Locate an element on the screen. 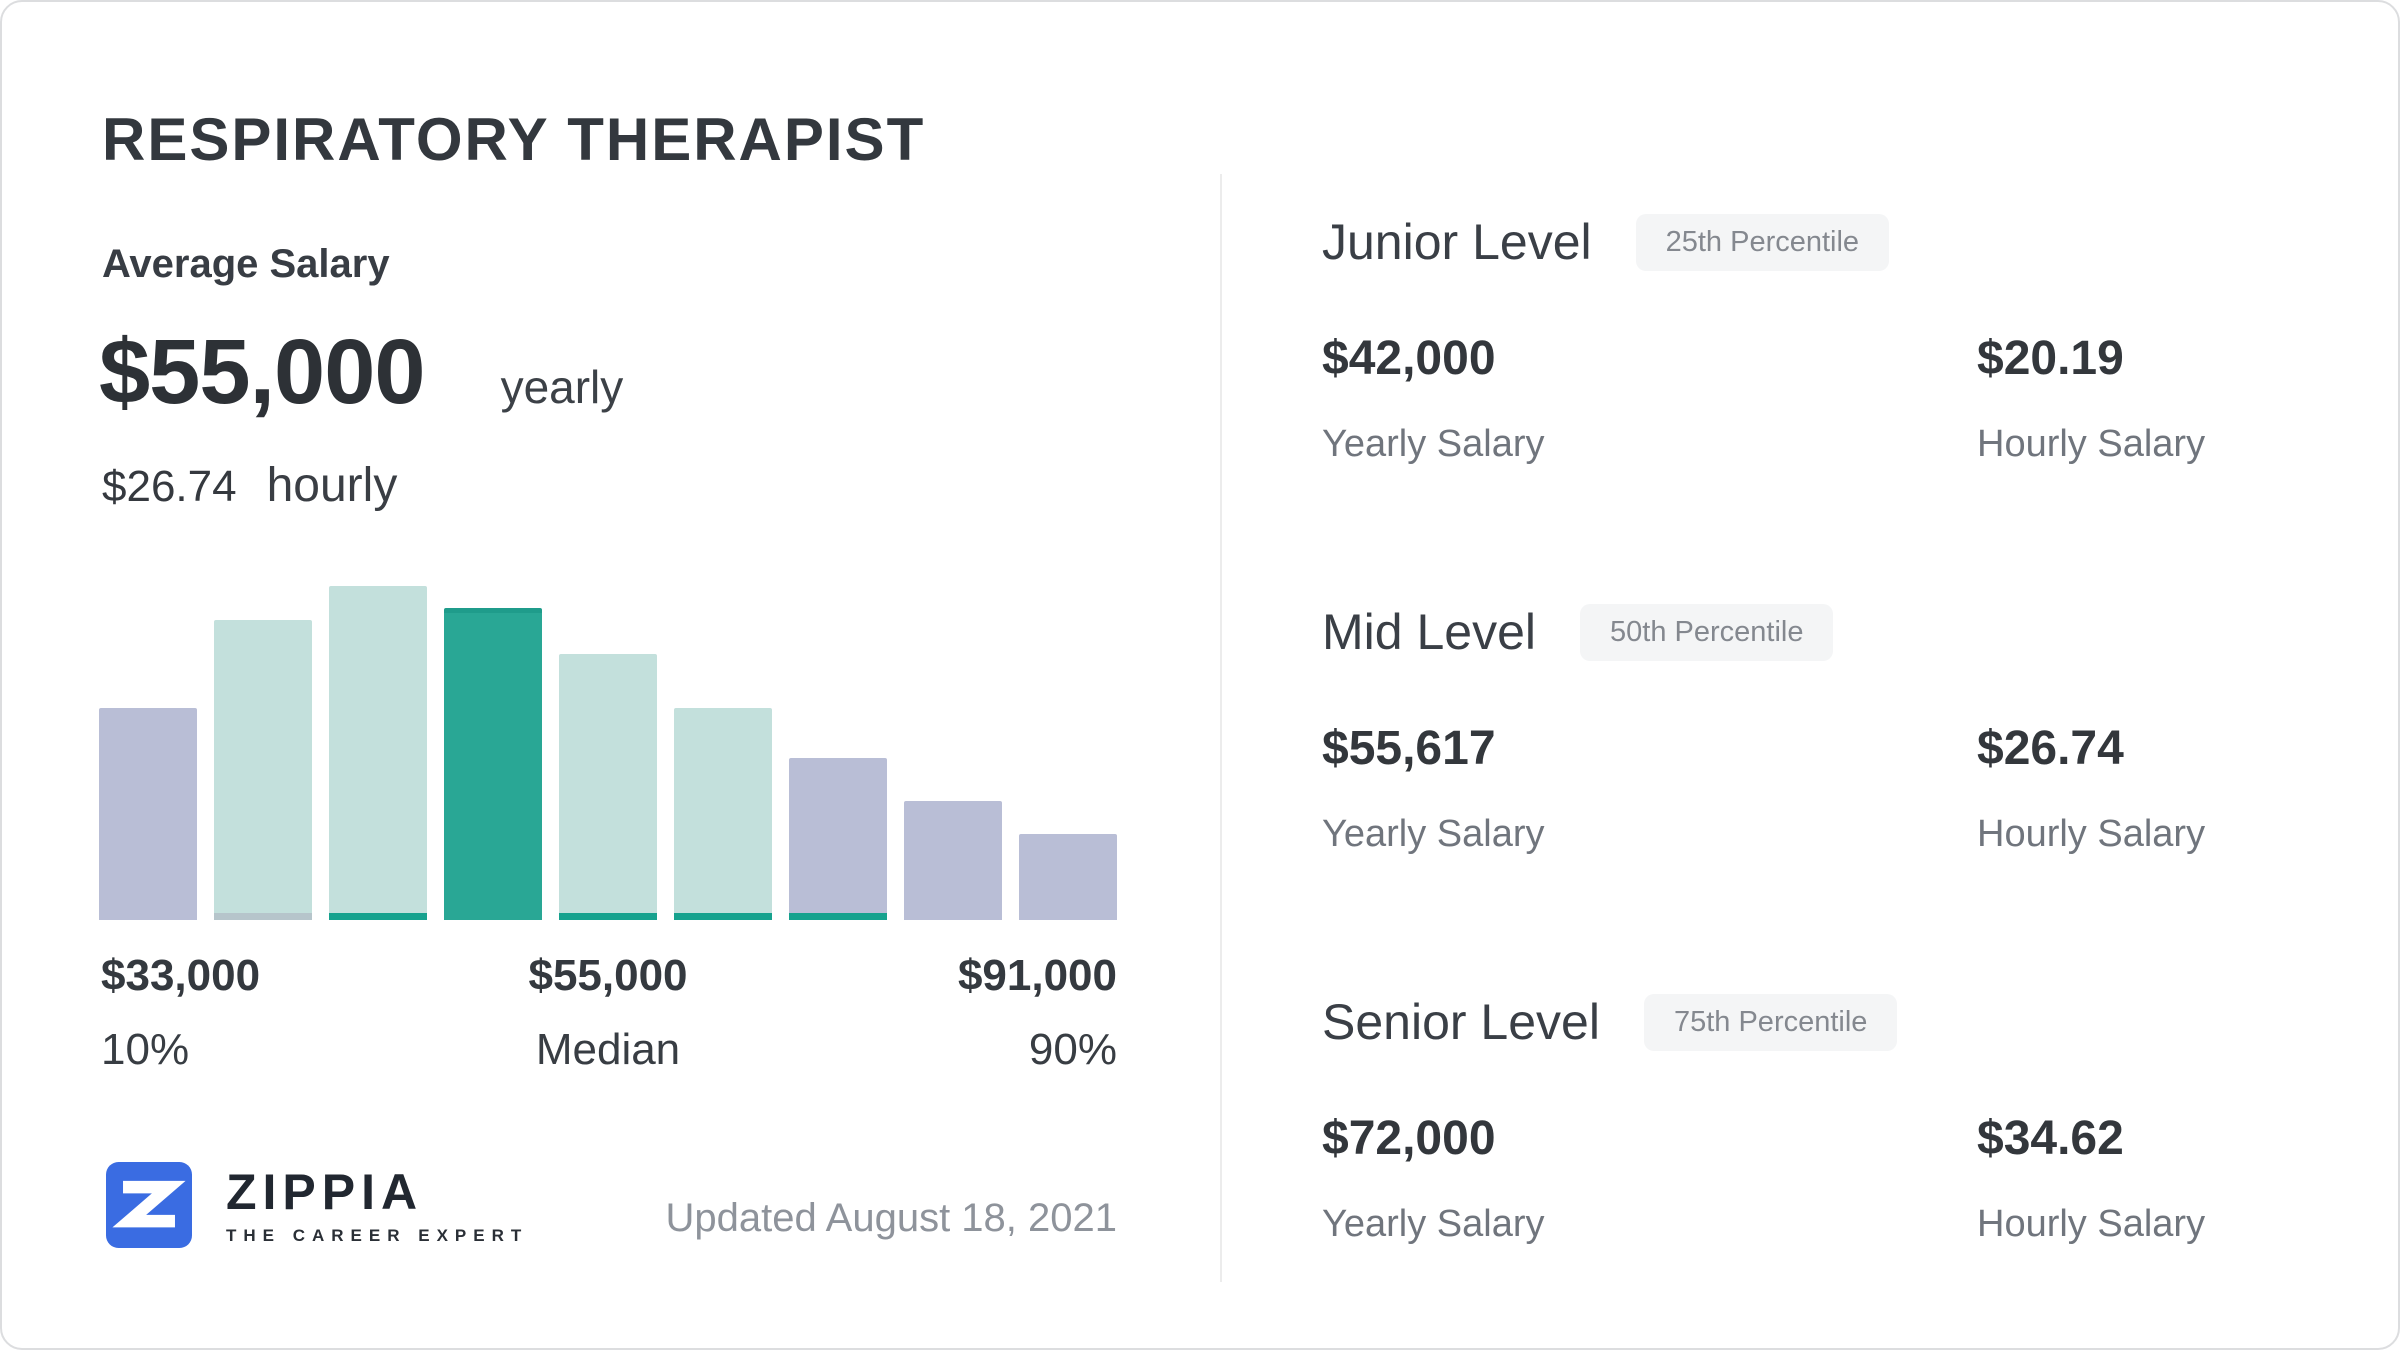 The height and width of the screenshot is (1350, 2400). histogram is located at coordinates (608, 753).